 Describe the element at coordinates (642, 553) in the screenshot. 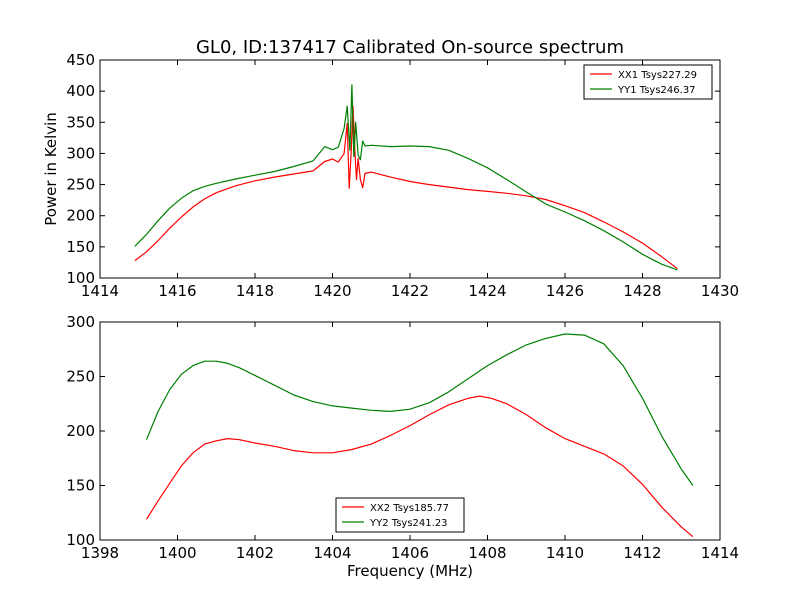

I see `x-tick-label: 1412` at that location.